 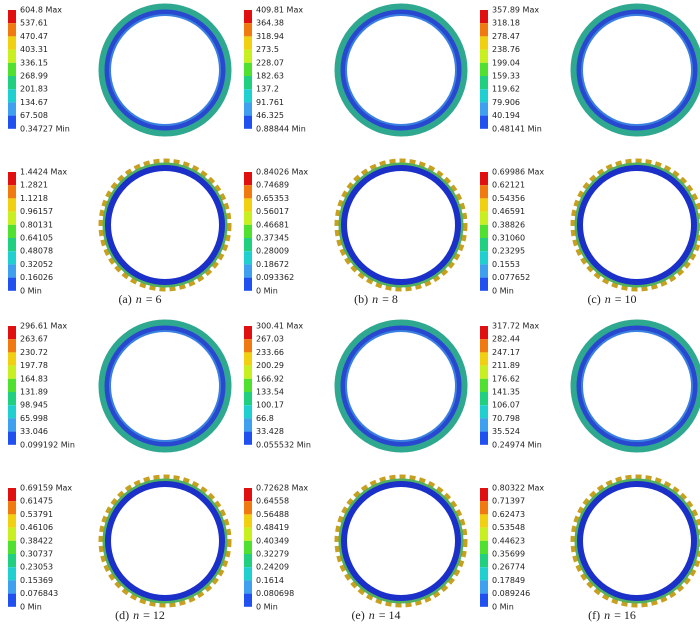 I want to click on legend-label: 0.84026 Max, so click(x=282, y=172).